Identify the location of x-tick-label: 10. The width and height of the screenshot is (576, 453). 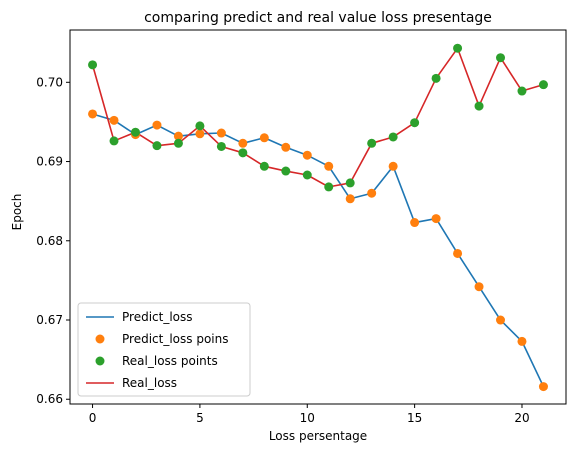
(307, 418).